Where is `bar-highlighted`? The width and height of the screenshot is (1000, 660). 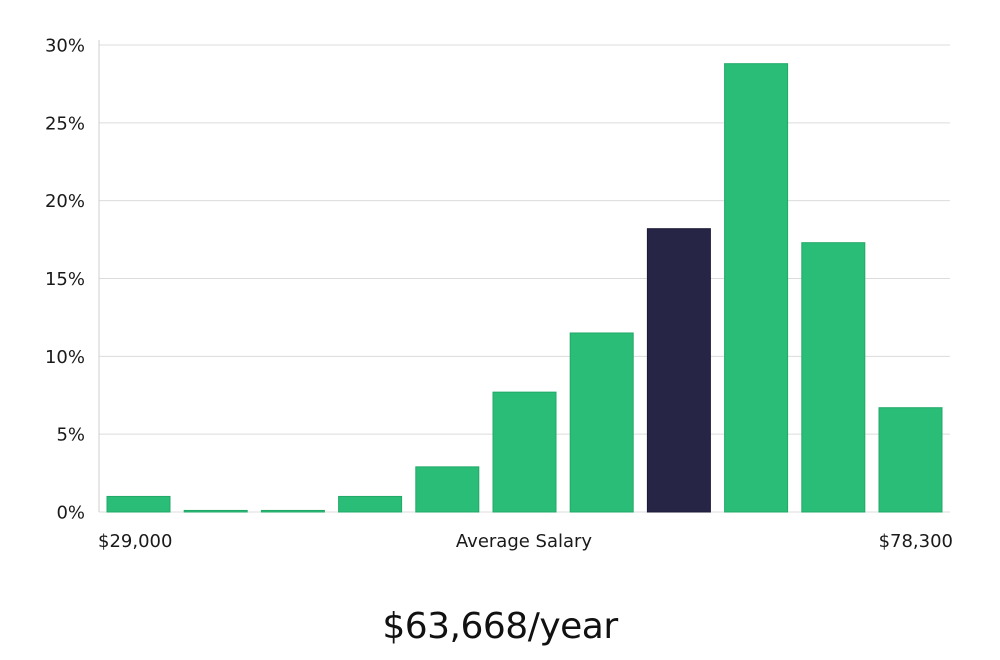 bar-highlighted is located at coordinates (678, 370).